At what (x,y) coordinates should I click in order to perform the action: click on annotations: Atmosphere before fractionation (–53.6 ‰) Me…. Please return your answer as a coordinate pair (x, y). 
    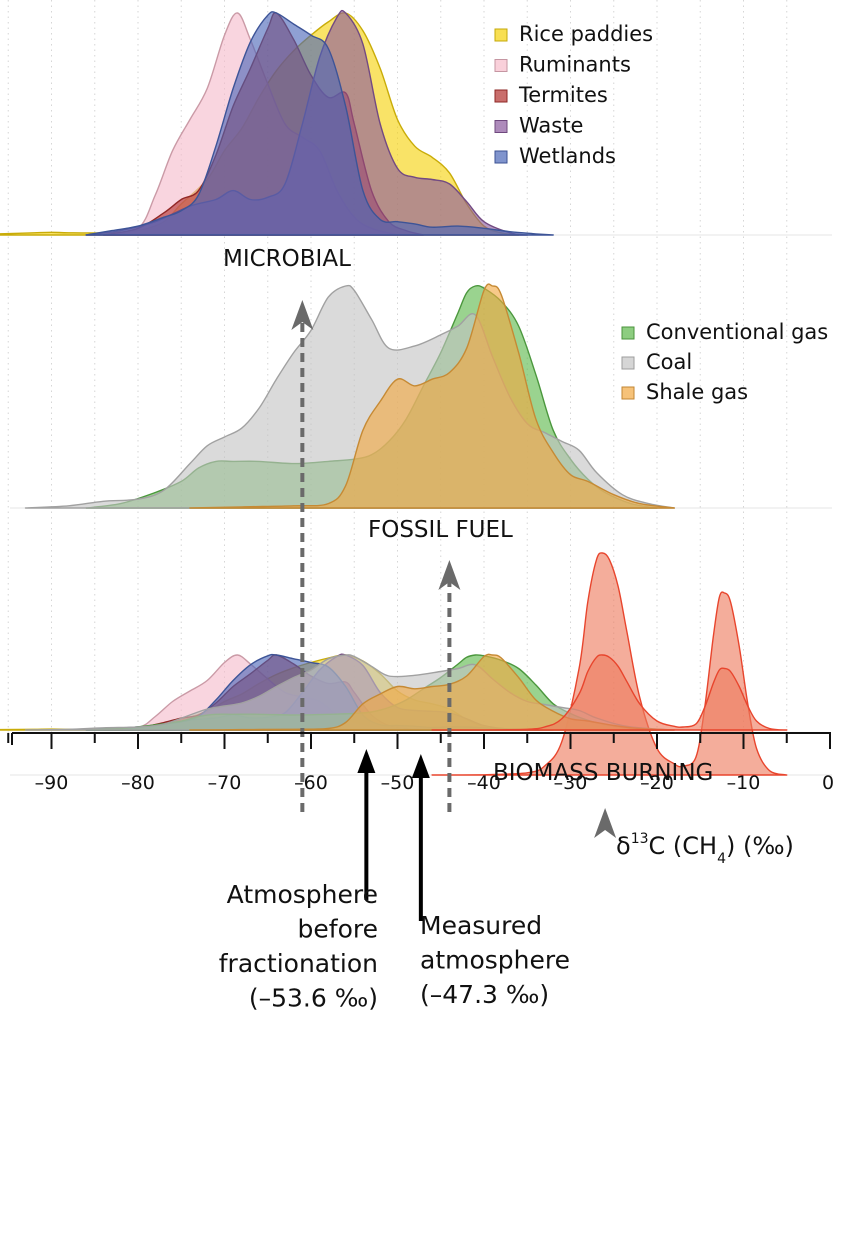
    Looking at the image, I should click on (394, 881).